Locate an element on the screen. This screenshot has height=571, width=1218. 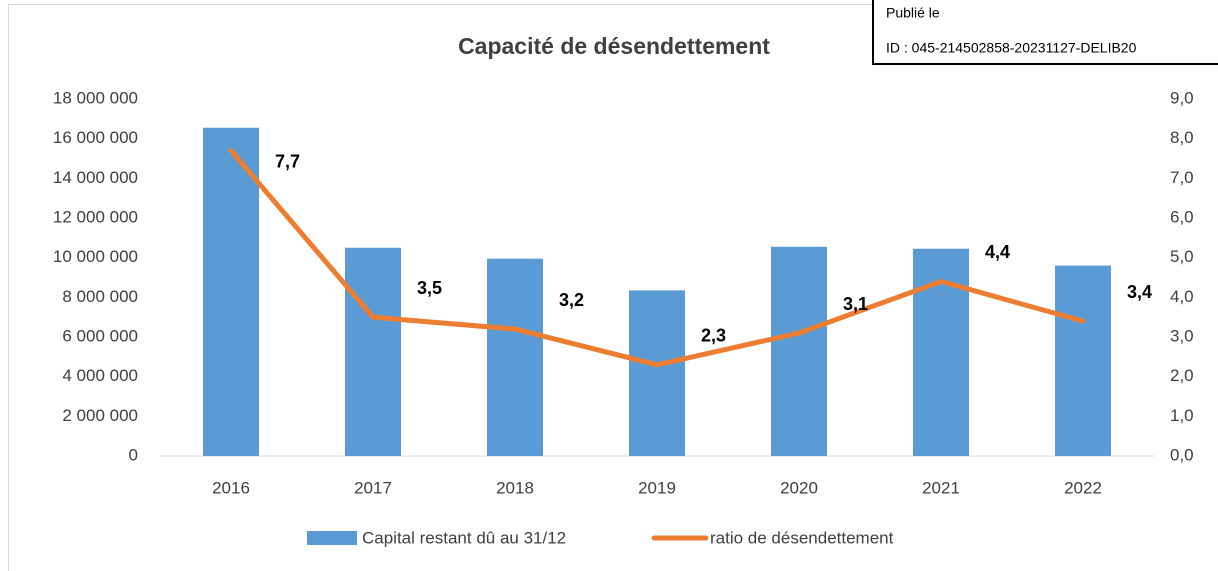
y-tick-label: 18 000 000 is located at coordinates (95, 97).